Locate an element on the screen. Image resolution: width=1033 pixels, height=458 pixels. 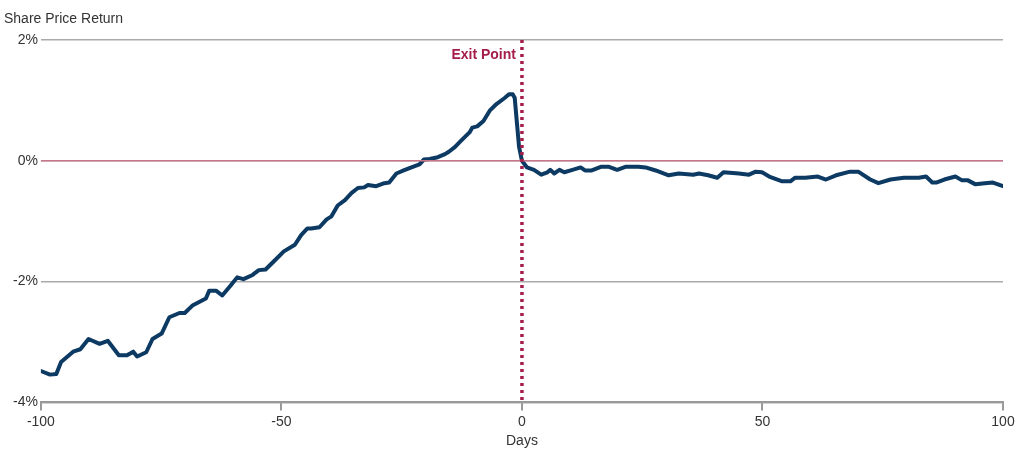
x-tick-label: 100 is located at coordinates (1003, 420).